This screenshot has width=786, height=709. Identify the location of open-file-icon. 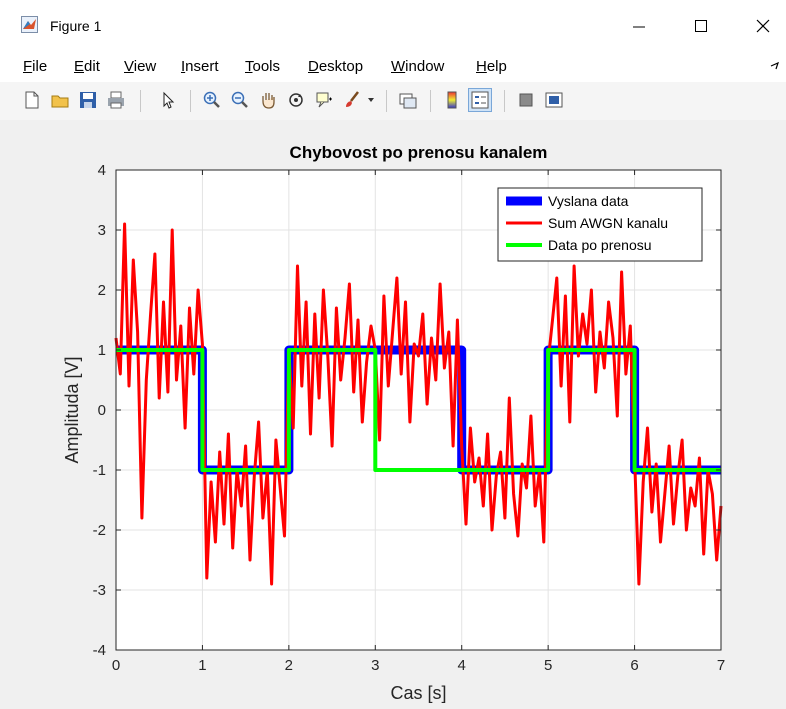
(60, 101).